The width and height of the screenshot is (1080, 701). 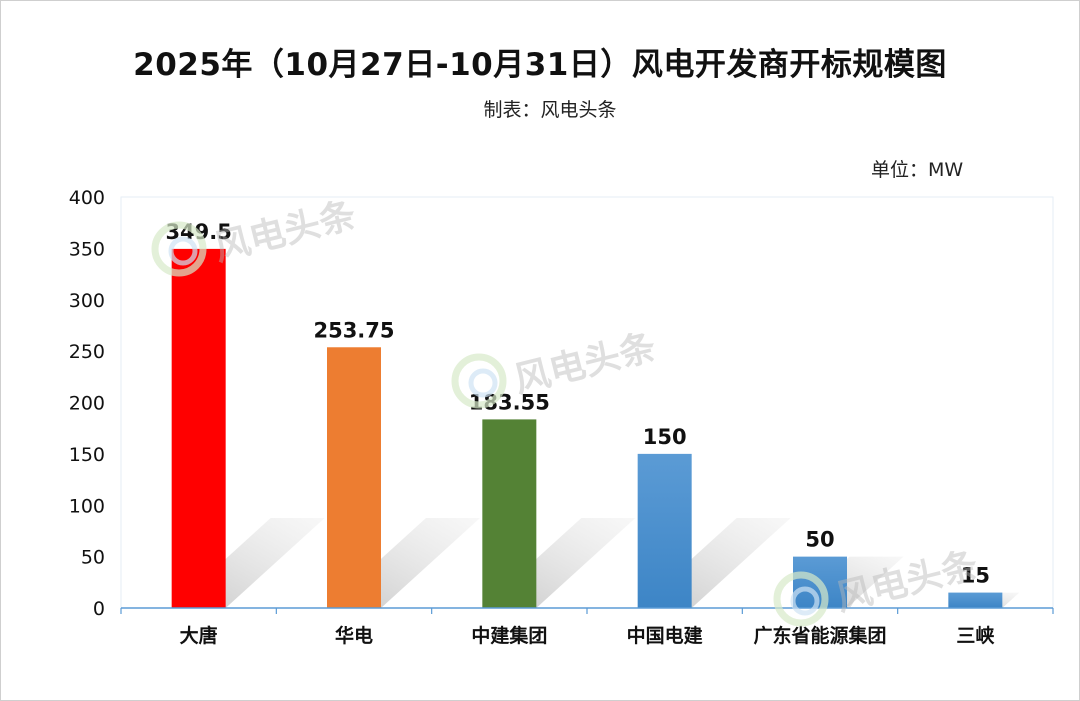 I want to click on category-label: 三峡, so click(x=975, y=635).